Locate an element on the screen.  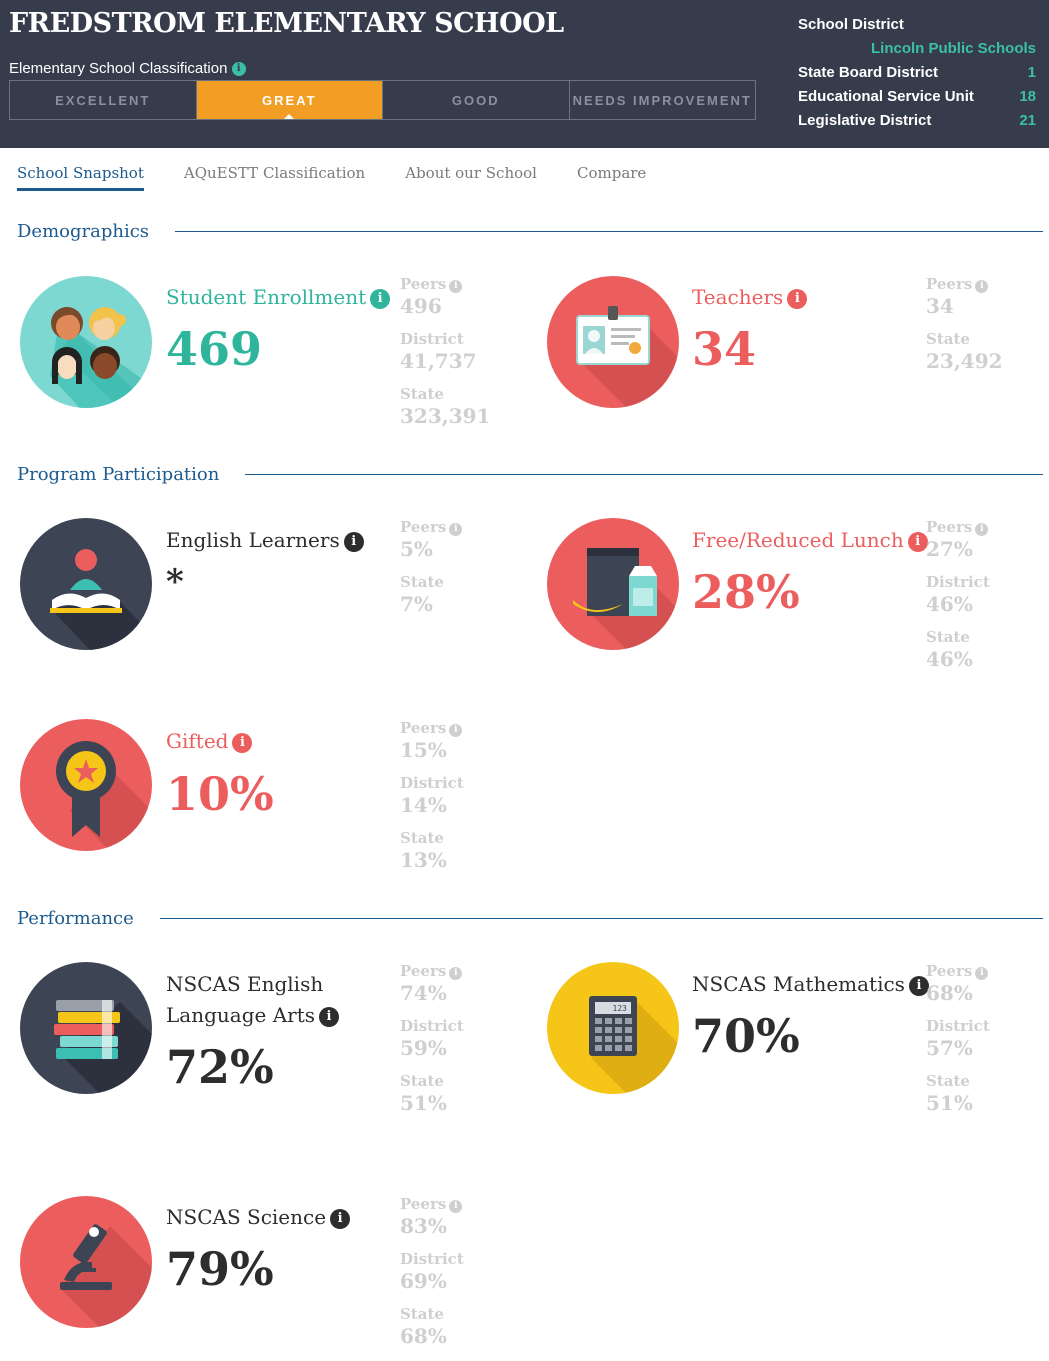
math-value: 70% is located at coordinates (746, 1036).